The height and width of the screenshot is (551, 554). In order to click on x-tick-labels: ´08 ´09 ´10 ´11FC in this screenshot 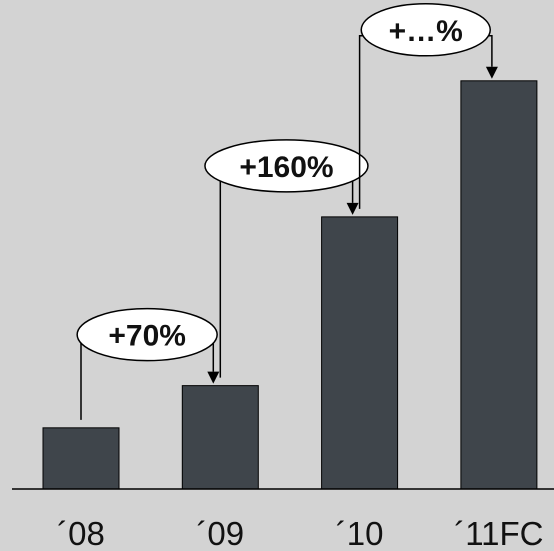, I will do `click(300, 533)`.